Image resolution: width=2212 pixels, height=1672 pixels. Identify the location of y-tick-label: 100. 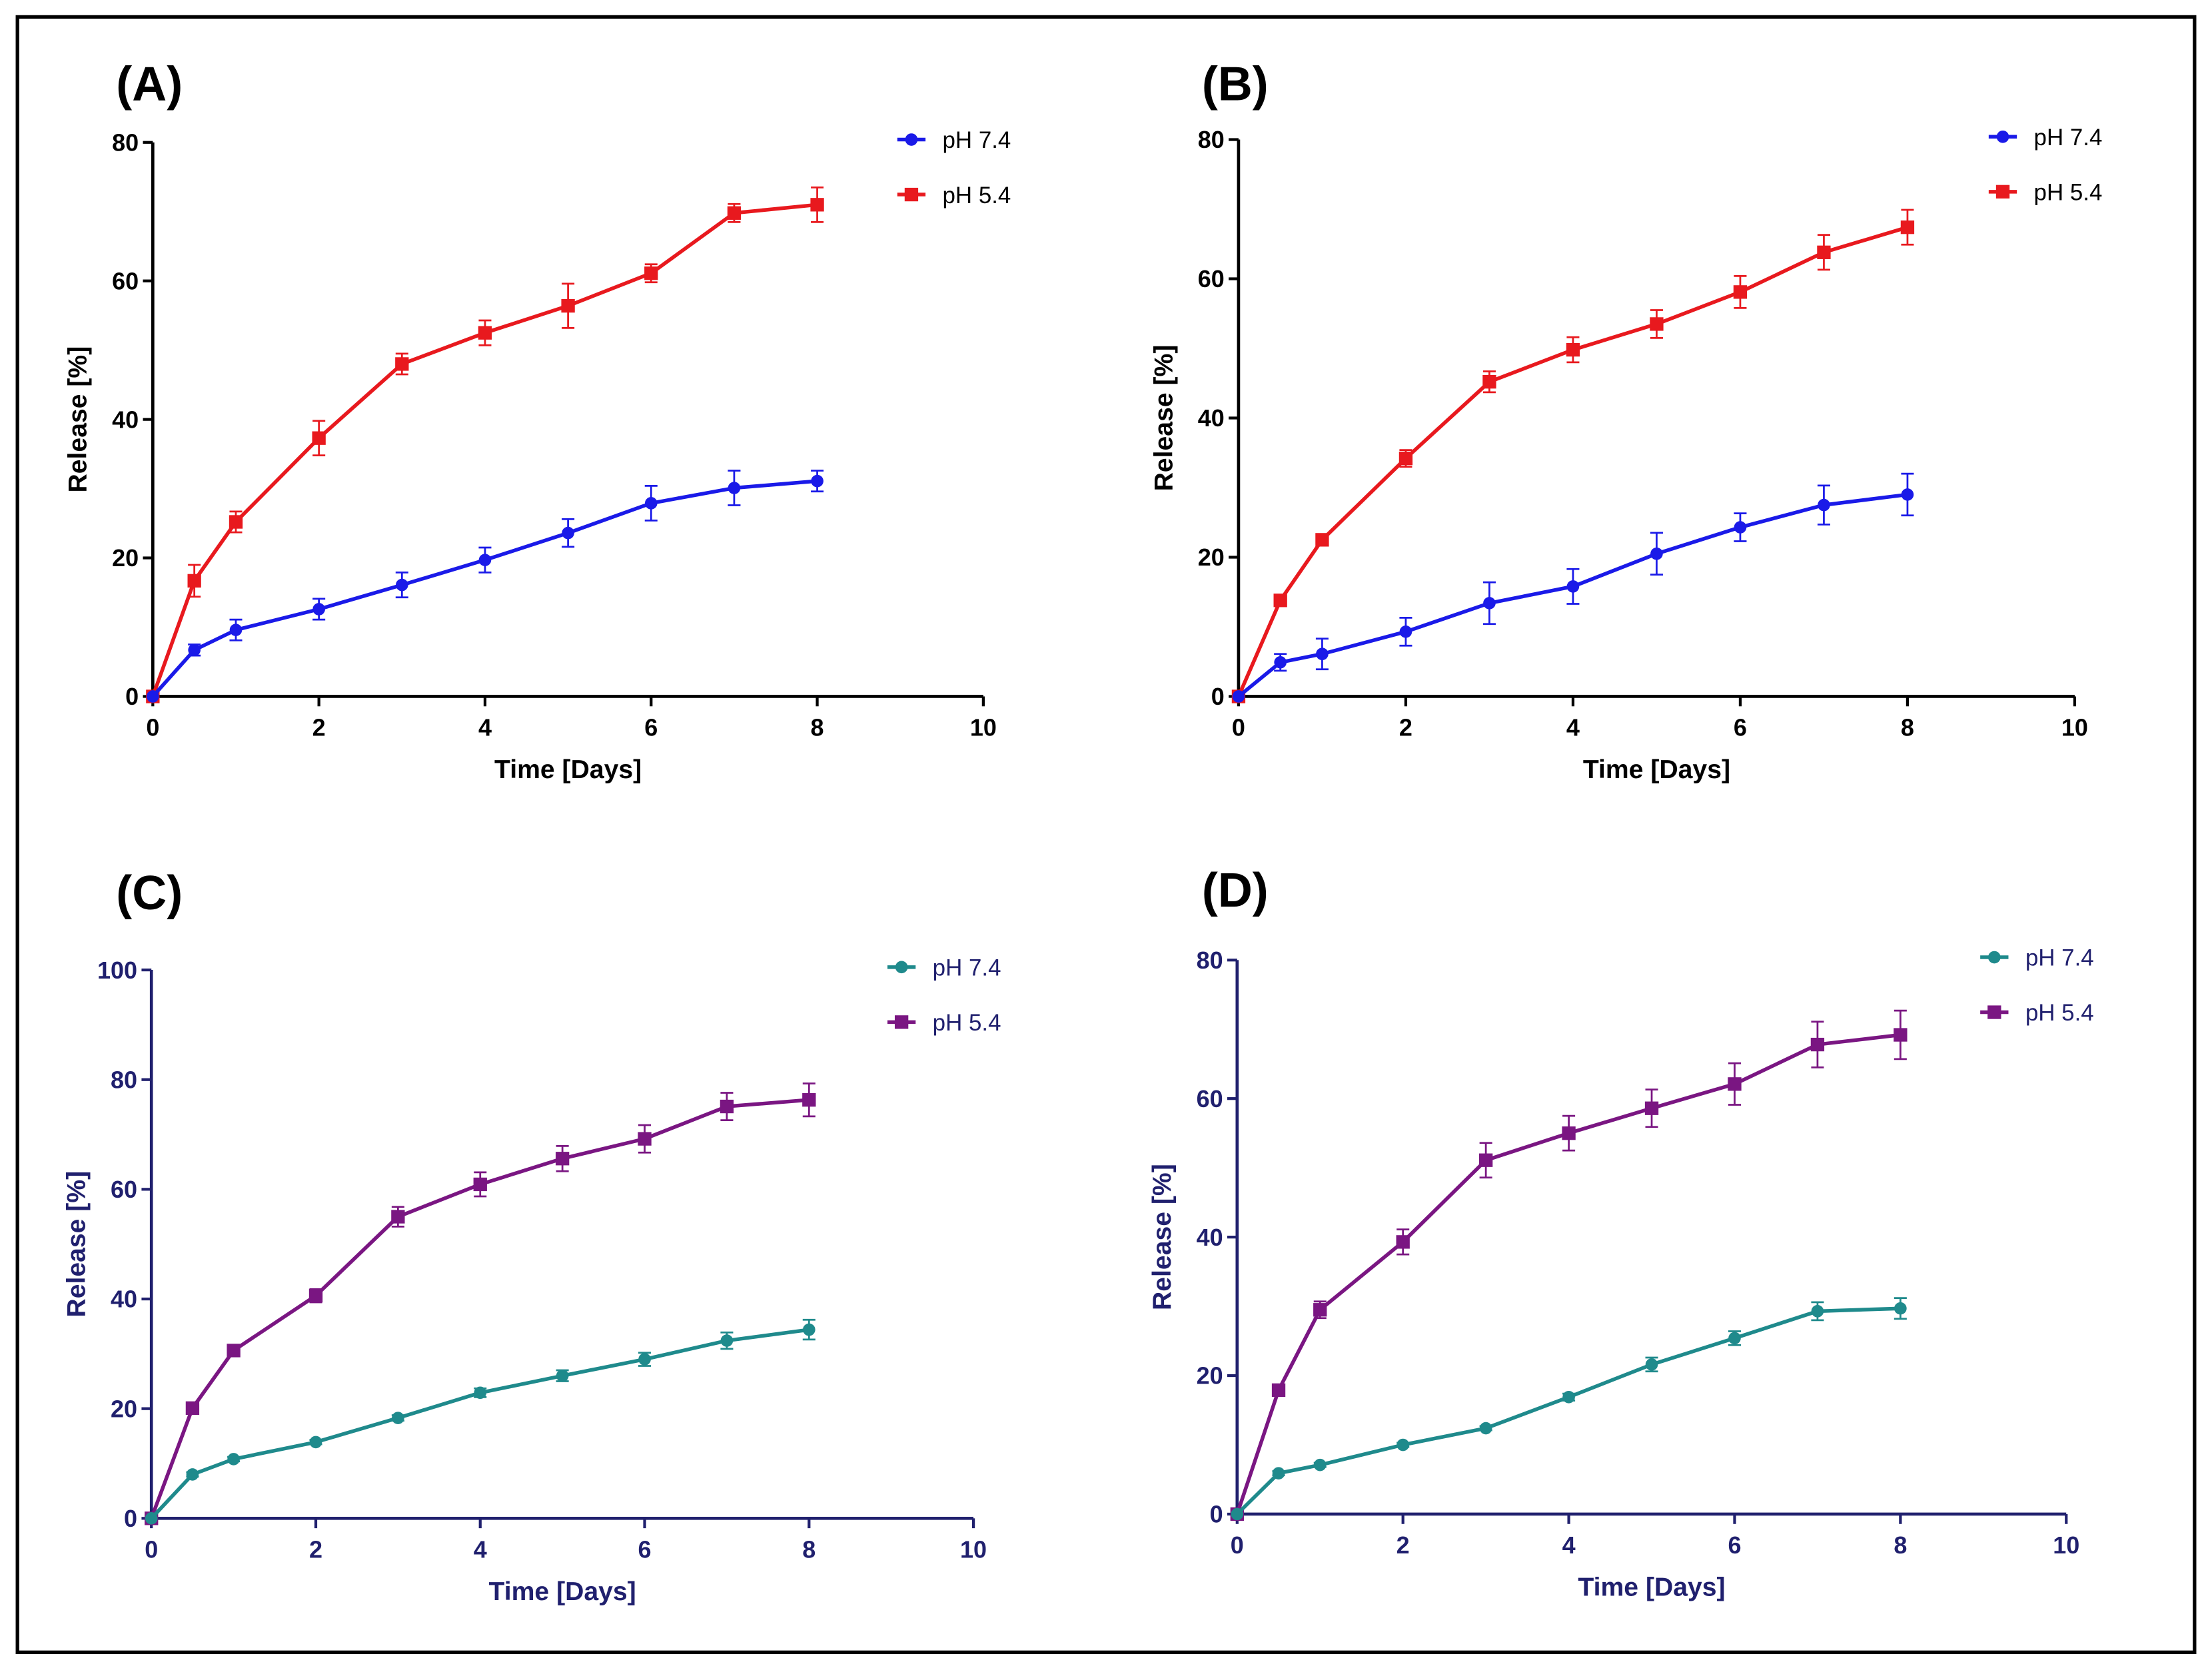
(117, 970).